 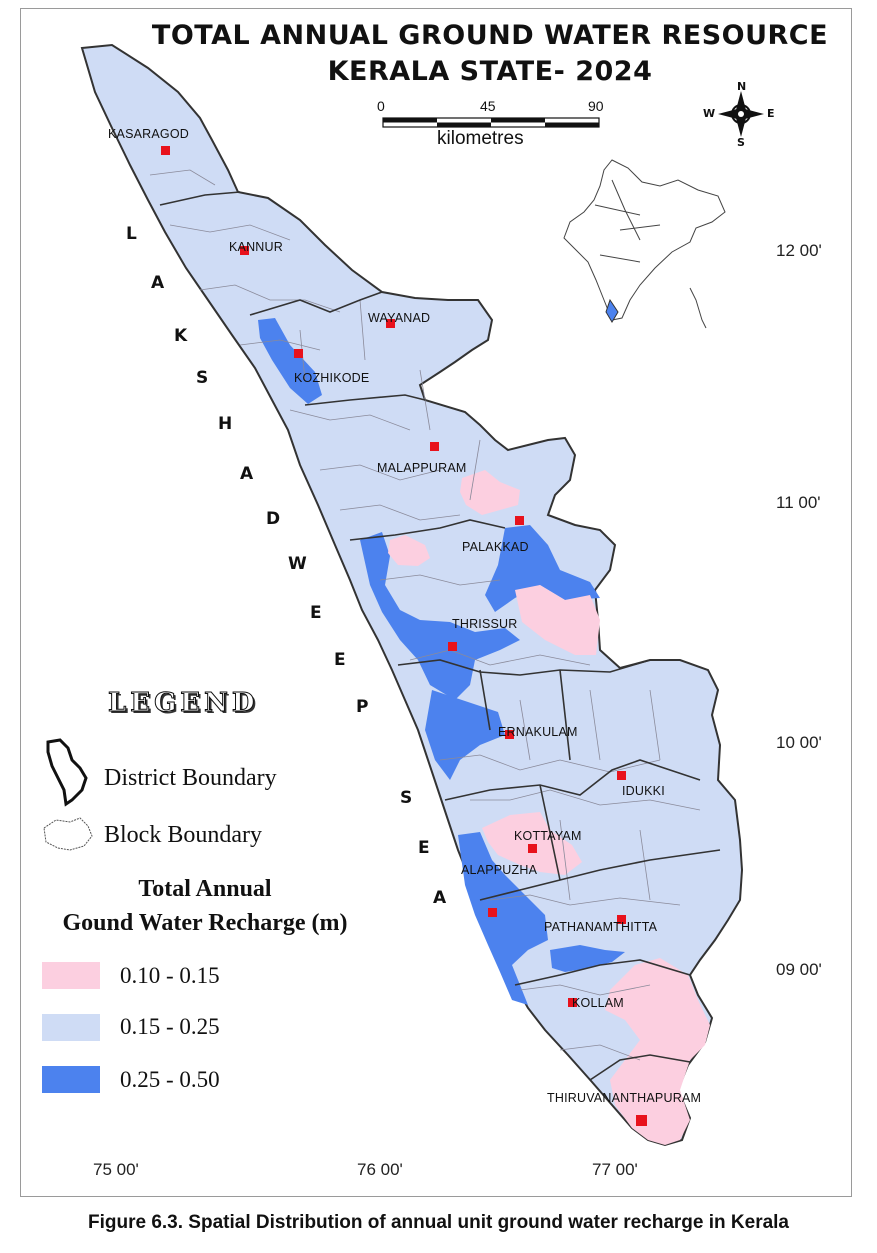 What do you see at coordinates (297, 564) in the screenshot?
I see `sea-letter: W` at bounding box center [297, 564].